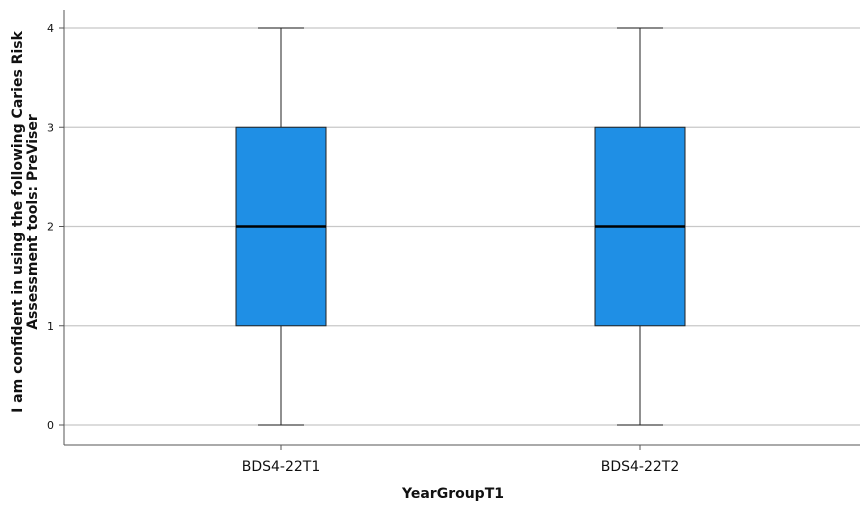 The image size is (864, 509). I want to click on x-axis-ticks: BDS4-22T1 BDS4-22T2, so click(461, 460).